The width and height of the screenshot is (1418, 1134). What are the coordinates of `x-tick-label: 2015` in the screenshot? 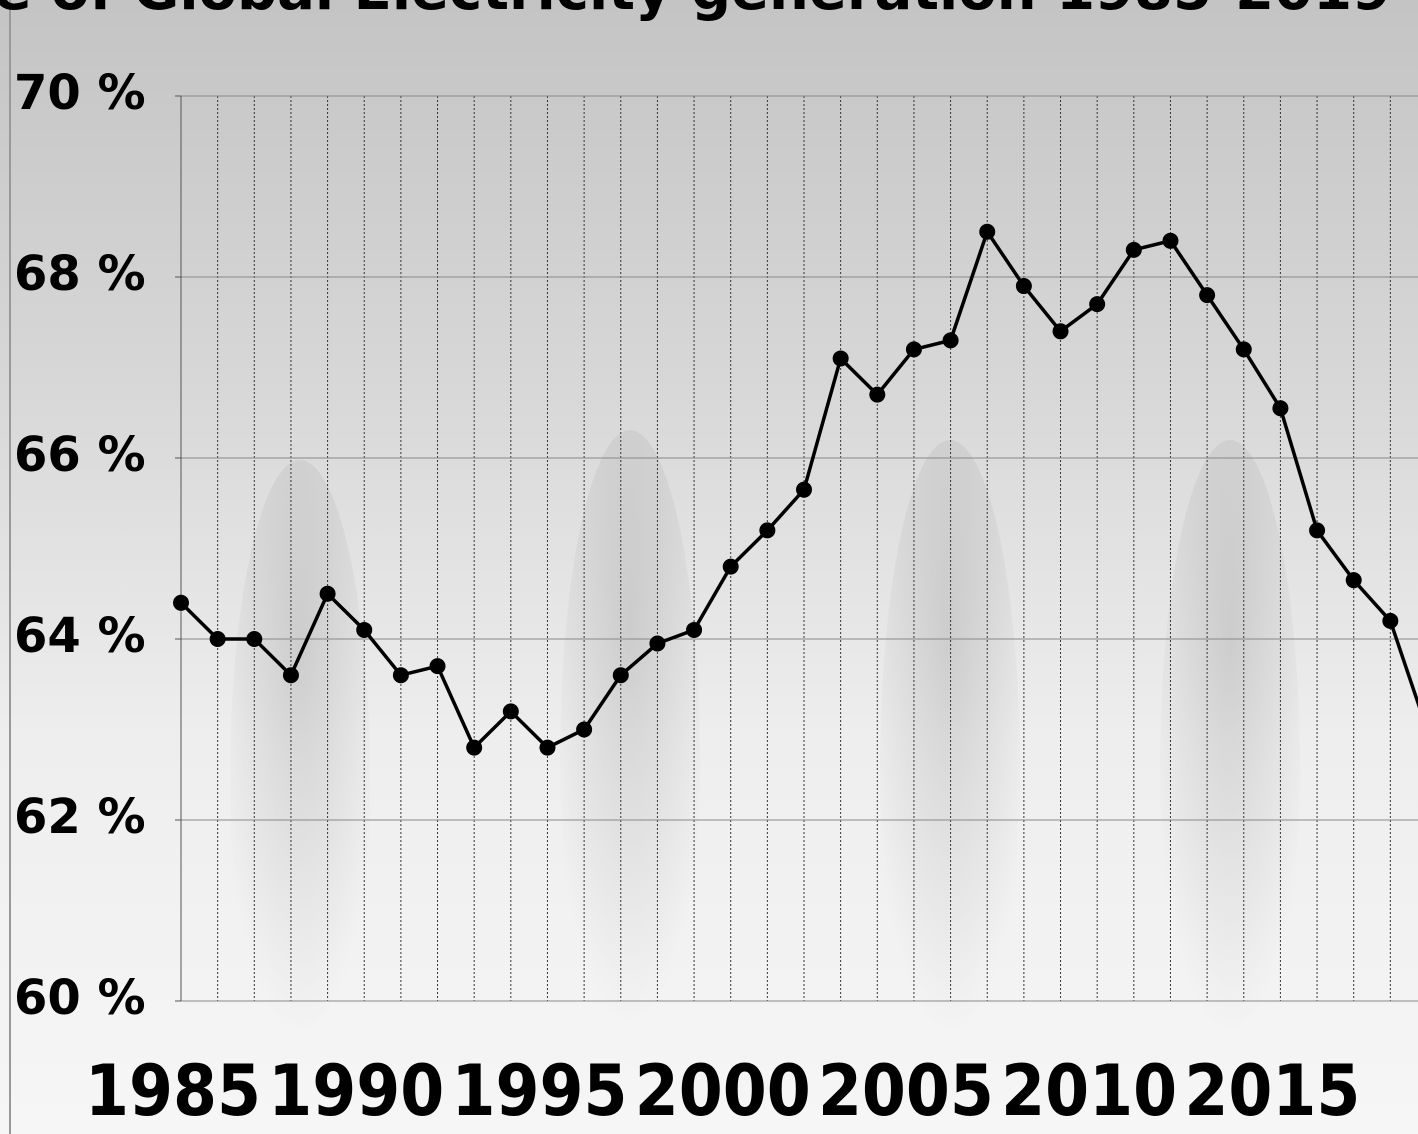 It's located at (1272, 1091).